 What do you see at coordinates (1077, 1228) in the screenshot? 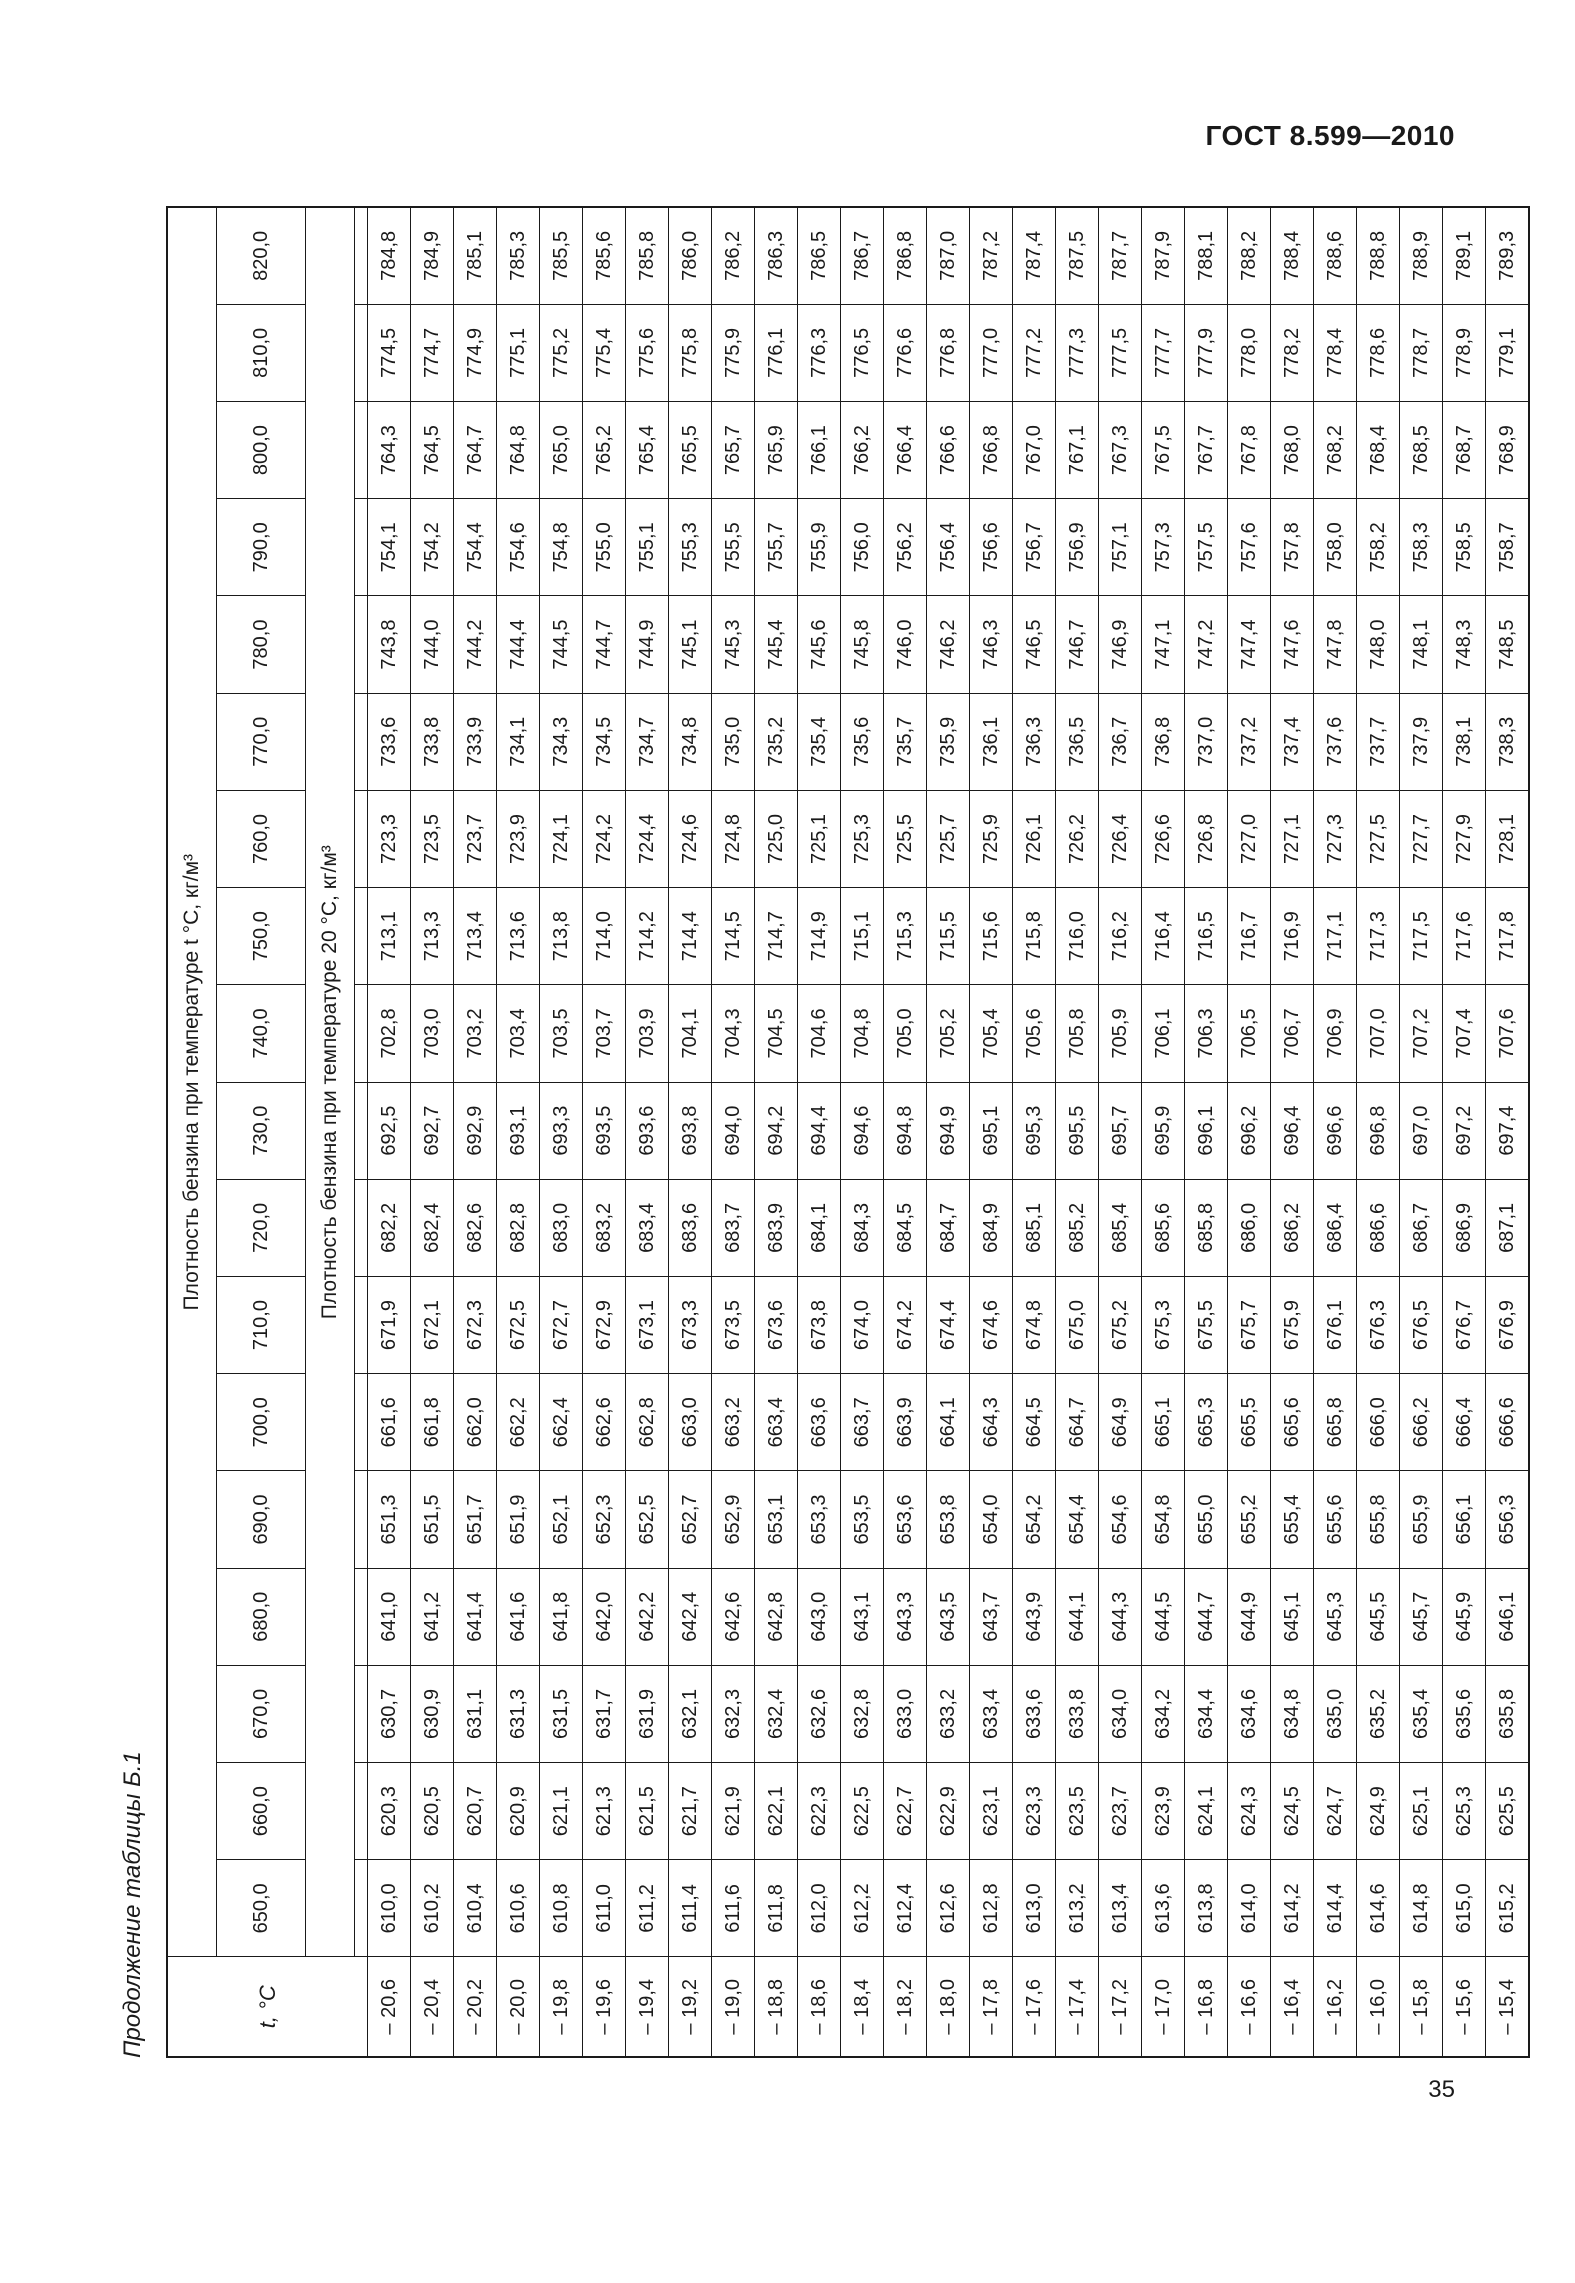
I see `density-value-cell: 685,2` at bounding box center [1077, 1228].